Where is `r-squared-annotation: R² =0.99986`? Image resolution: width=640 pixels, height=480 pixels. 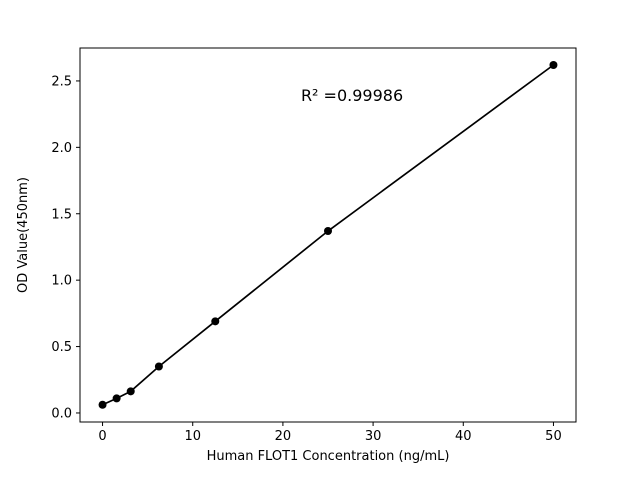 r-squared-annotation: R² =0.99986 is located at coordinates (352, 95).